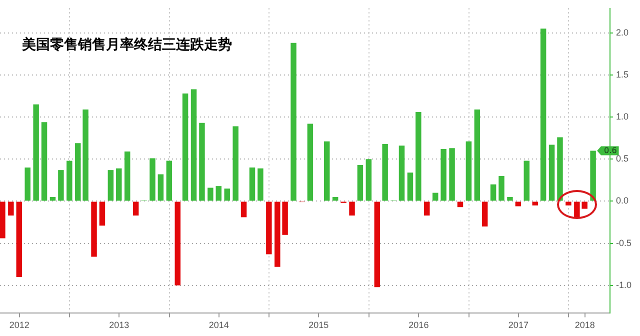 Image resolution: width=640 pixels, height=336 pixels. What do you see at coordinates (19, 325) in the screenshot?
I see `x-tick-label: 2012` at bounding box center [19, 325].